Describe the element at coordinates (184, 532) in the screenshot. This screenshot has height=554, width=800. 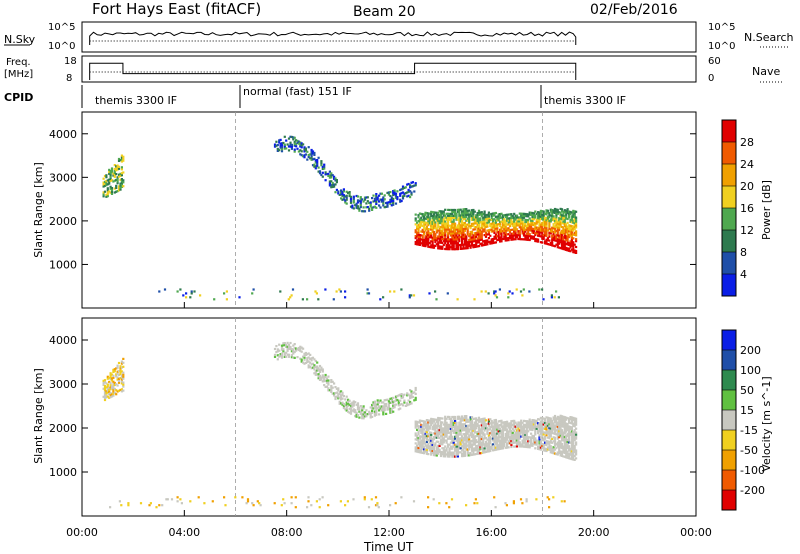
I see `xtick-label: 04:00` at that location.